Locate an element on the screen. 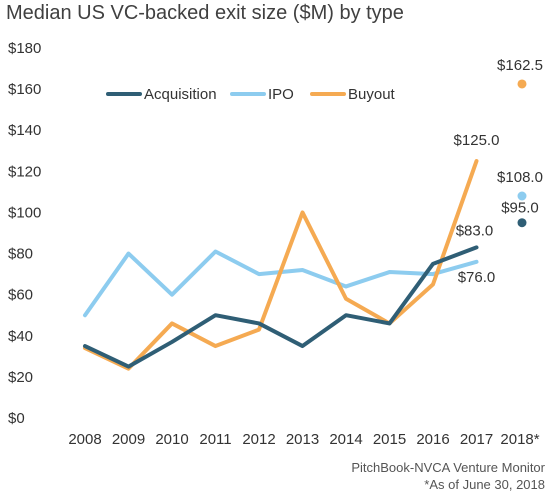 Image resolution: width=557 pixels, height=494 pixels. y-tick-label: $20 is located at coordinates (20, 377).